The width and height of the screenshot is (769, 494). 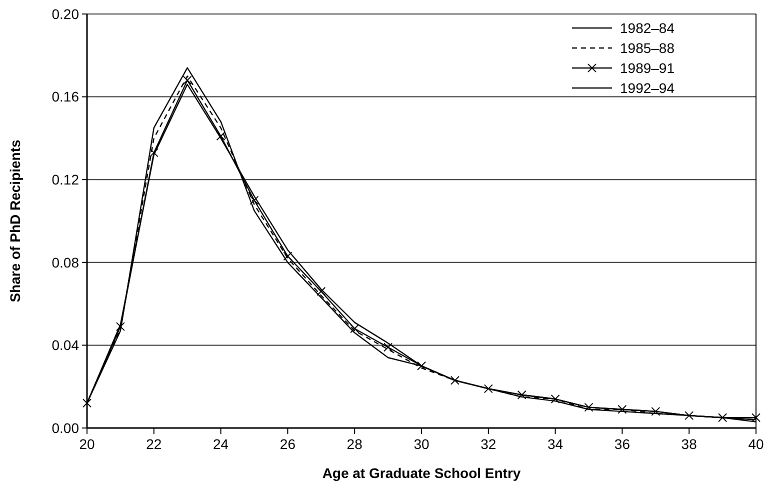 What do you see at coordinates (154, 444) in the screenshot?
I see `x-tick-label: 22` at bounding box center [154, 444].